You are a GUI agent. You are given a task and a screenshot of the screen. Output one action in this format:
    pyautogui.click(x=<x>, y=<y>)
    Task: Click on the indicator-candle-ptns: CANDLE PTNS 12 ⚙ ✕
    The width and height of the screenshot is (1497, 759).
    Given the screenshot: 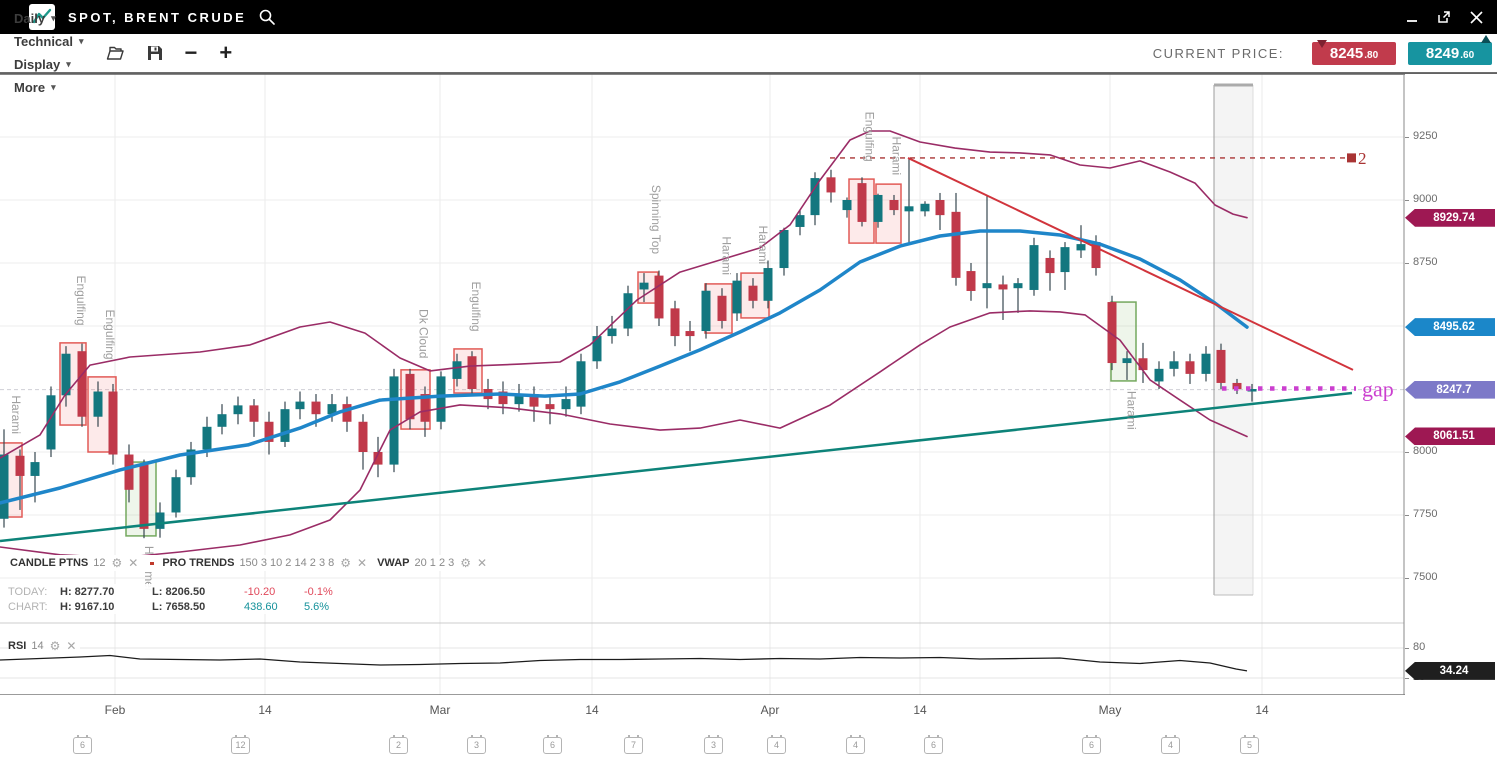 What is the action you would take?
    pyautogui.click(x=74, y=563)
    